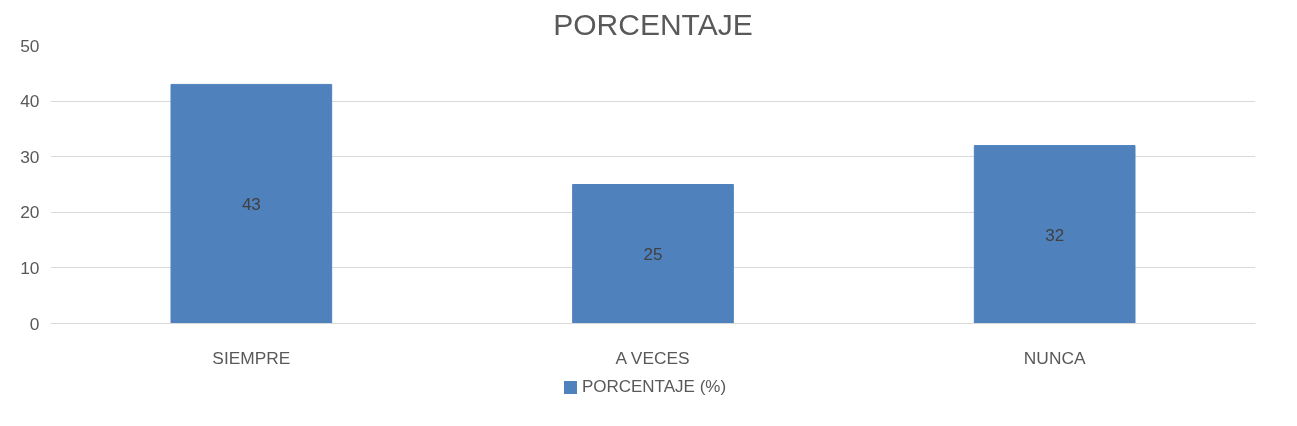 The height and width of the screenshot is (426, 1297). I want to click on y-tick-label: 10, so click(30, 267).